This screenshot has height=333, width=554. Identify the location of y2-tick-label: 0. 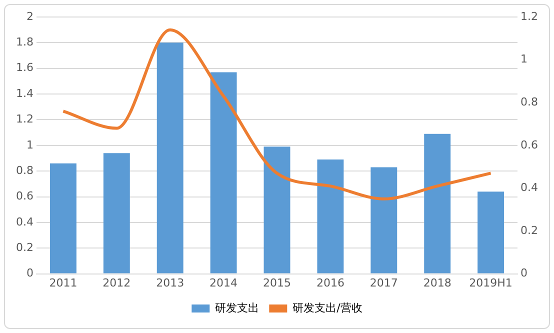
(524, 273).